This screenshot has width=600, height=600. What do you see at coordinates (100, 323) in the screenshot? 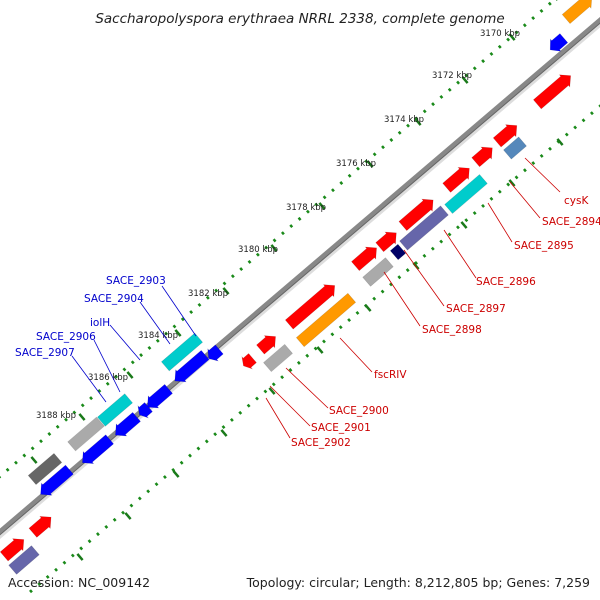
I see `gene-label: iolH` at bounding box center [100, 323].